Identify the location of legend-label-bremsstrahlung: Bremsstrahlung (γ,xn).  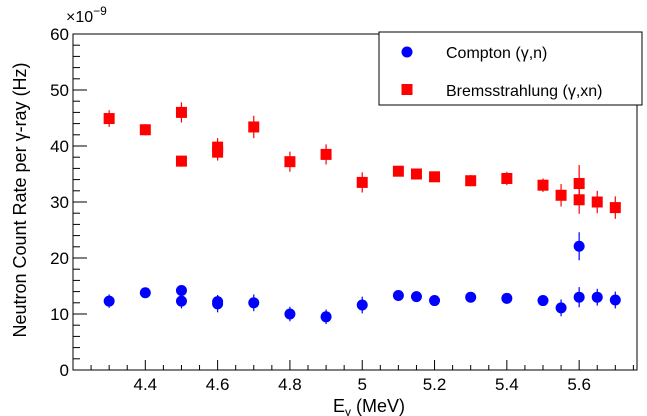
(524, 91).